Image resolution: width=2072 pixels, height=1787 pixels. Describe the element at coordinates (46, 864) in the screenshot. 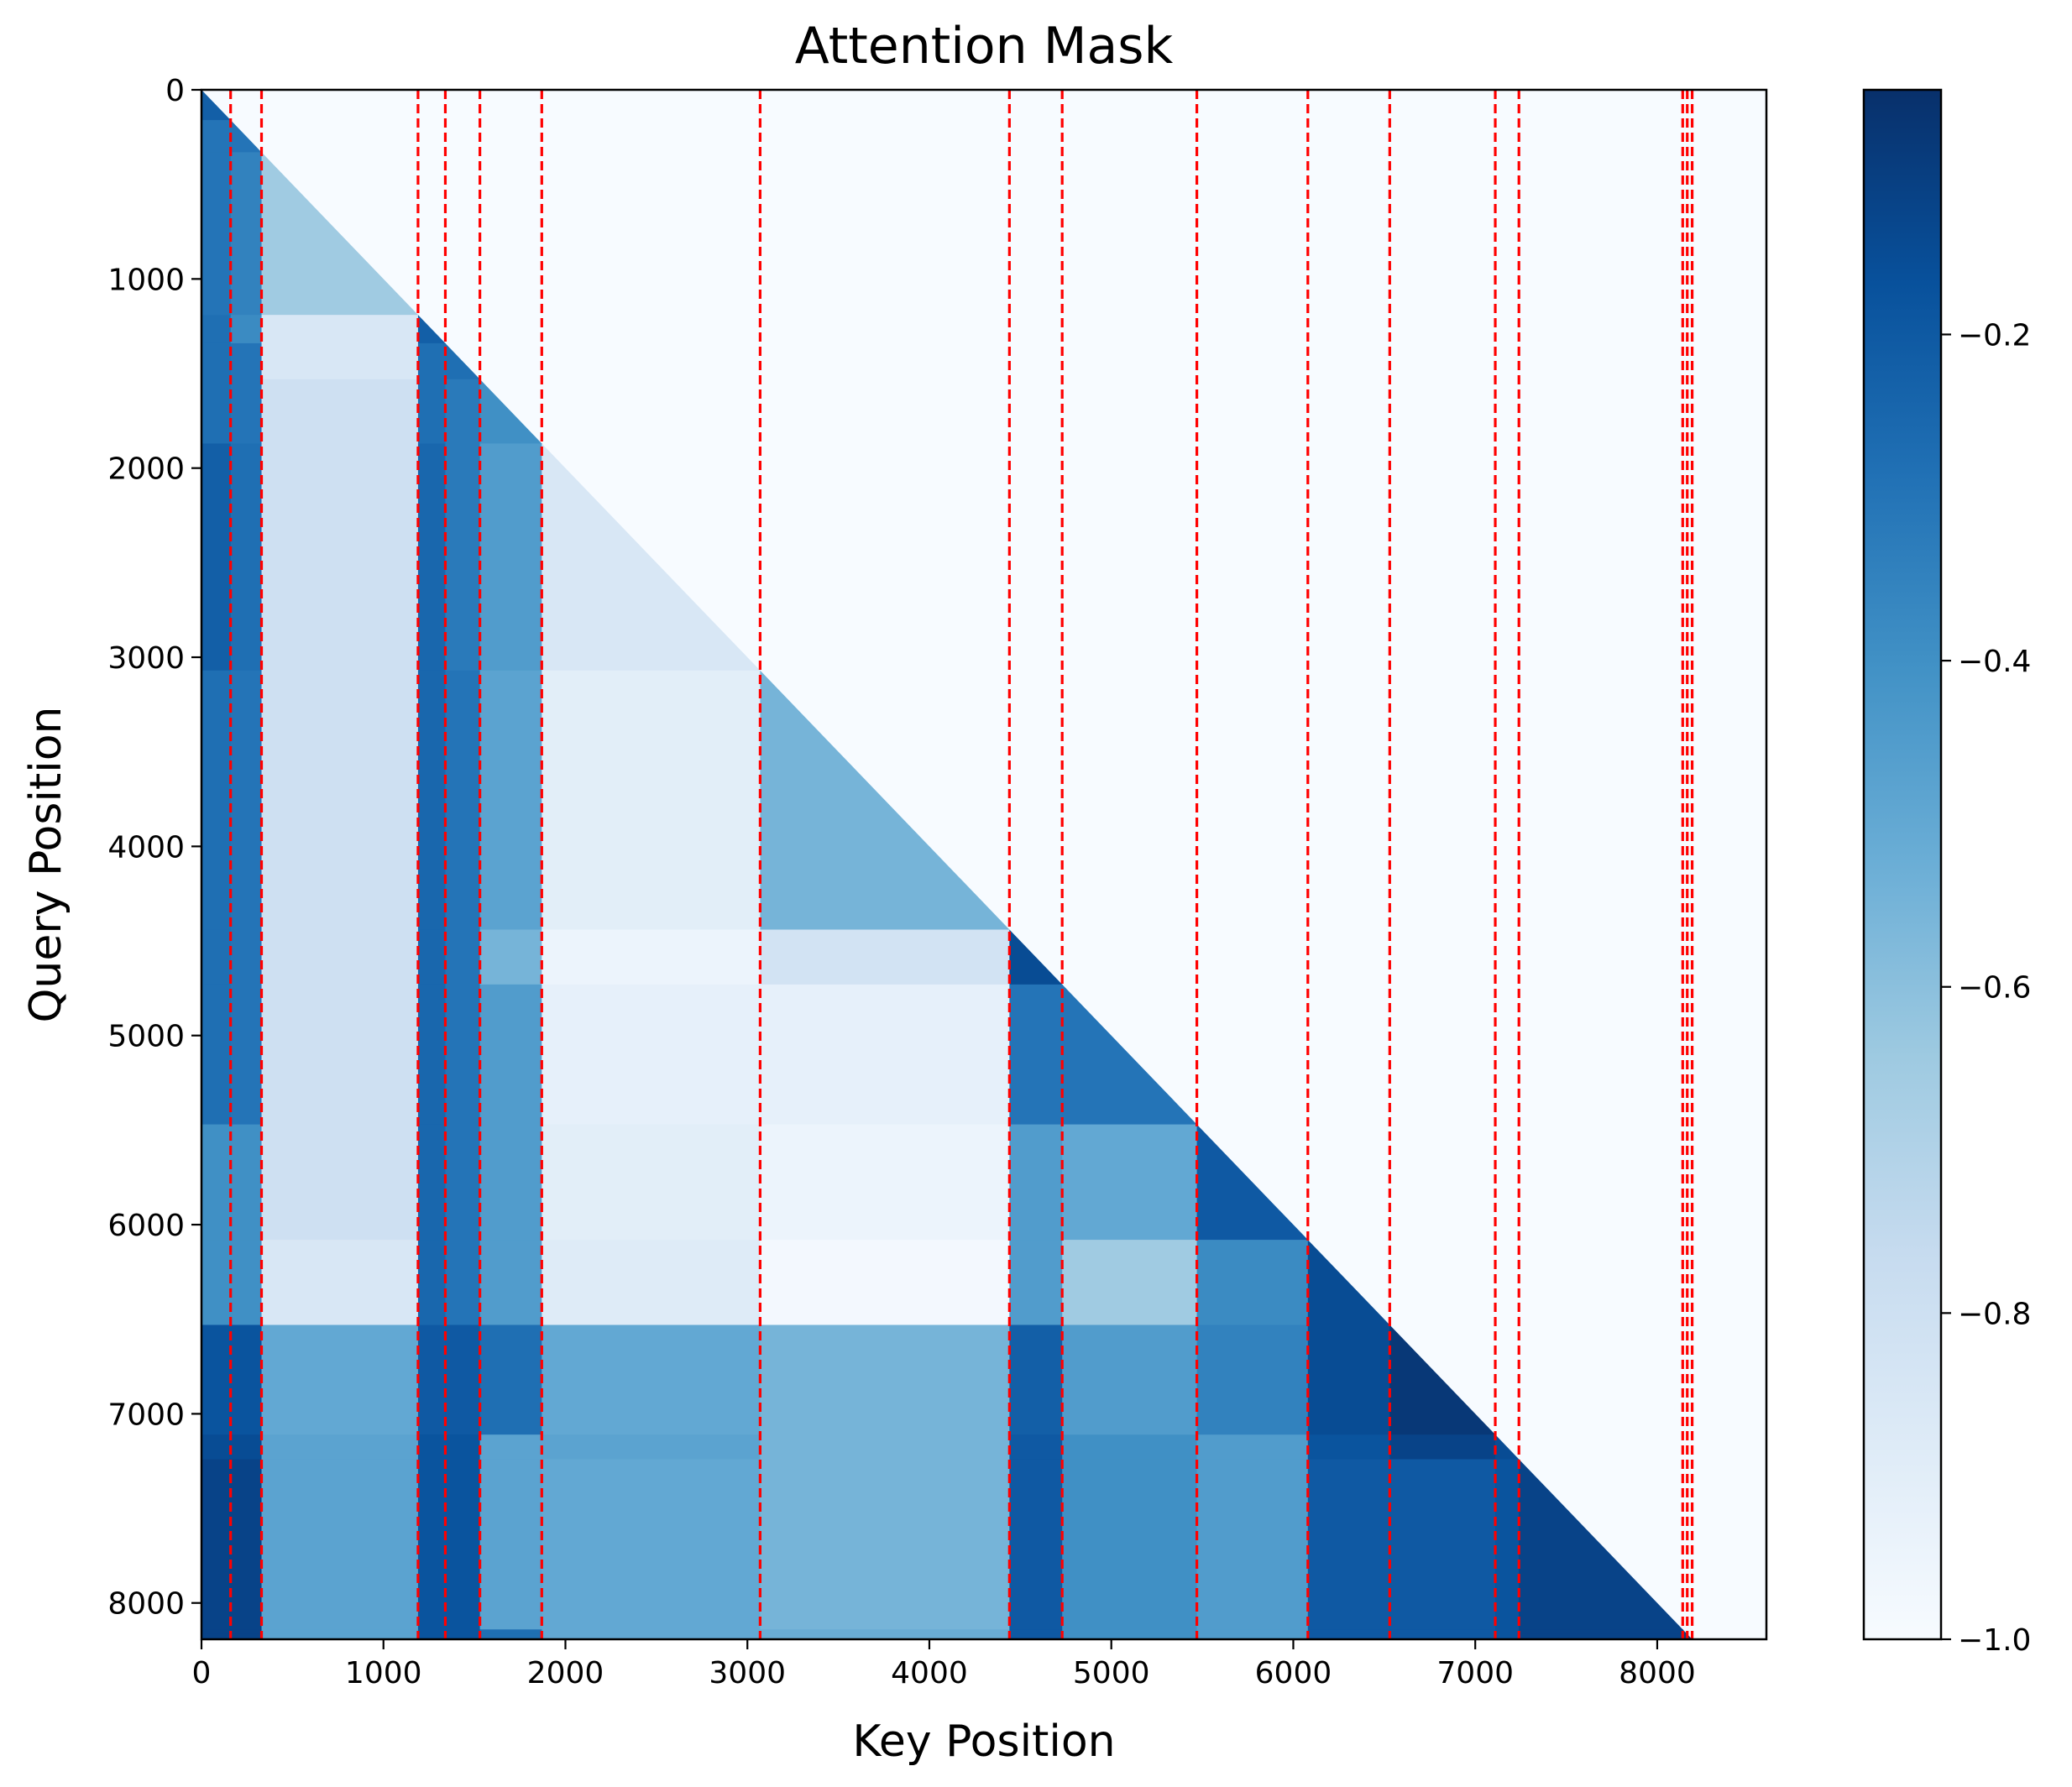

I see `y-axis-label: Query Position` at that location.